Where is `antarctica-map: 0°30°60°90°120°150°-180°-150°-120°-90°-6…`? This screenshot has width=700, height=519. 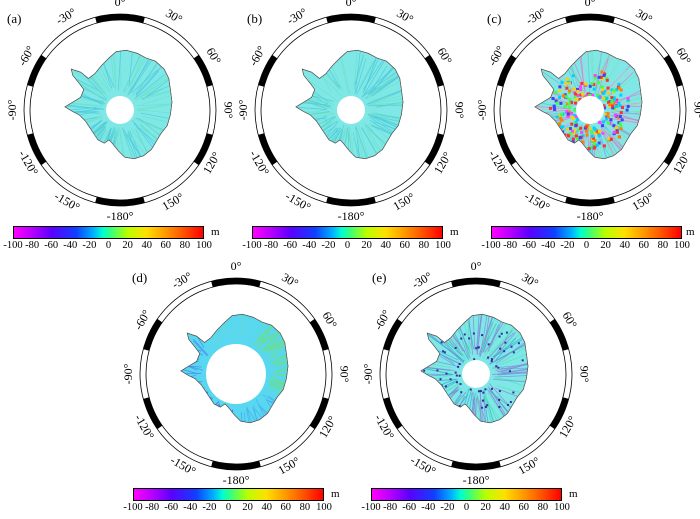
antarctica-map: 0°30°60°90°120°150°-180°-150°-120°-90°-6… is located at coordinates (587, 111).